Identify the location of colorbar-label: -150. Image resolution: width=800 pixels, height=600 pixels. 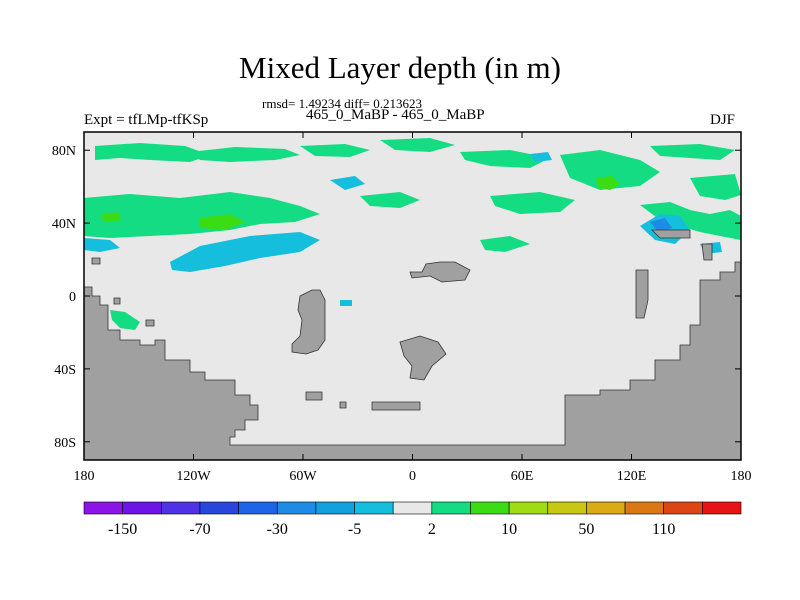
(122, 529).